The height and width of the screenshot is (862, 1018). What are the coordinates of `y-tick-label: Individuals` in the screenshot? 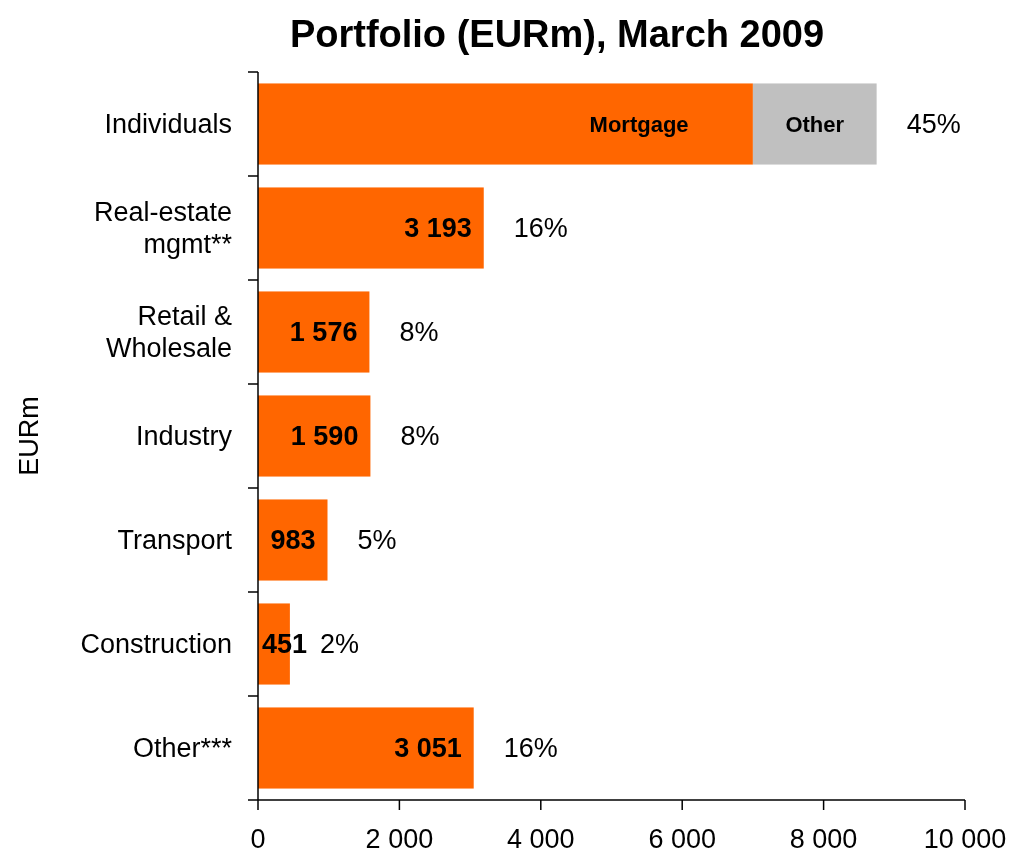 It's located at (168, 124).